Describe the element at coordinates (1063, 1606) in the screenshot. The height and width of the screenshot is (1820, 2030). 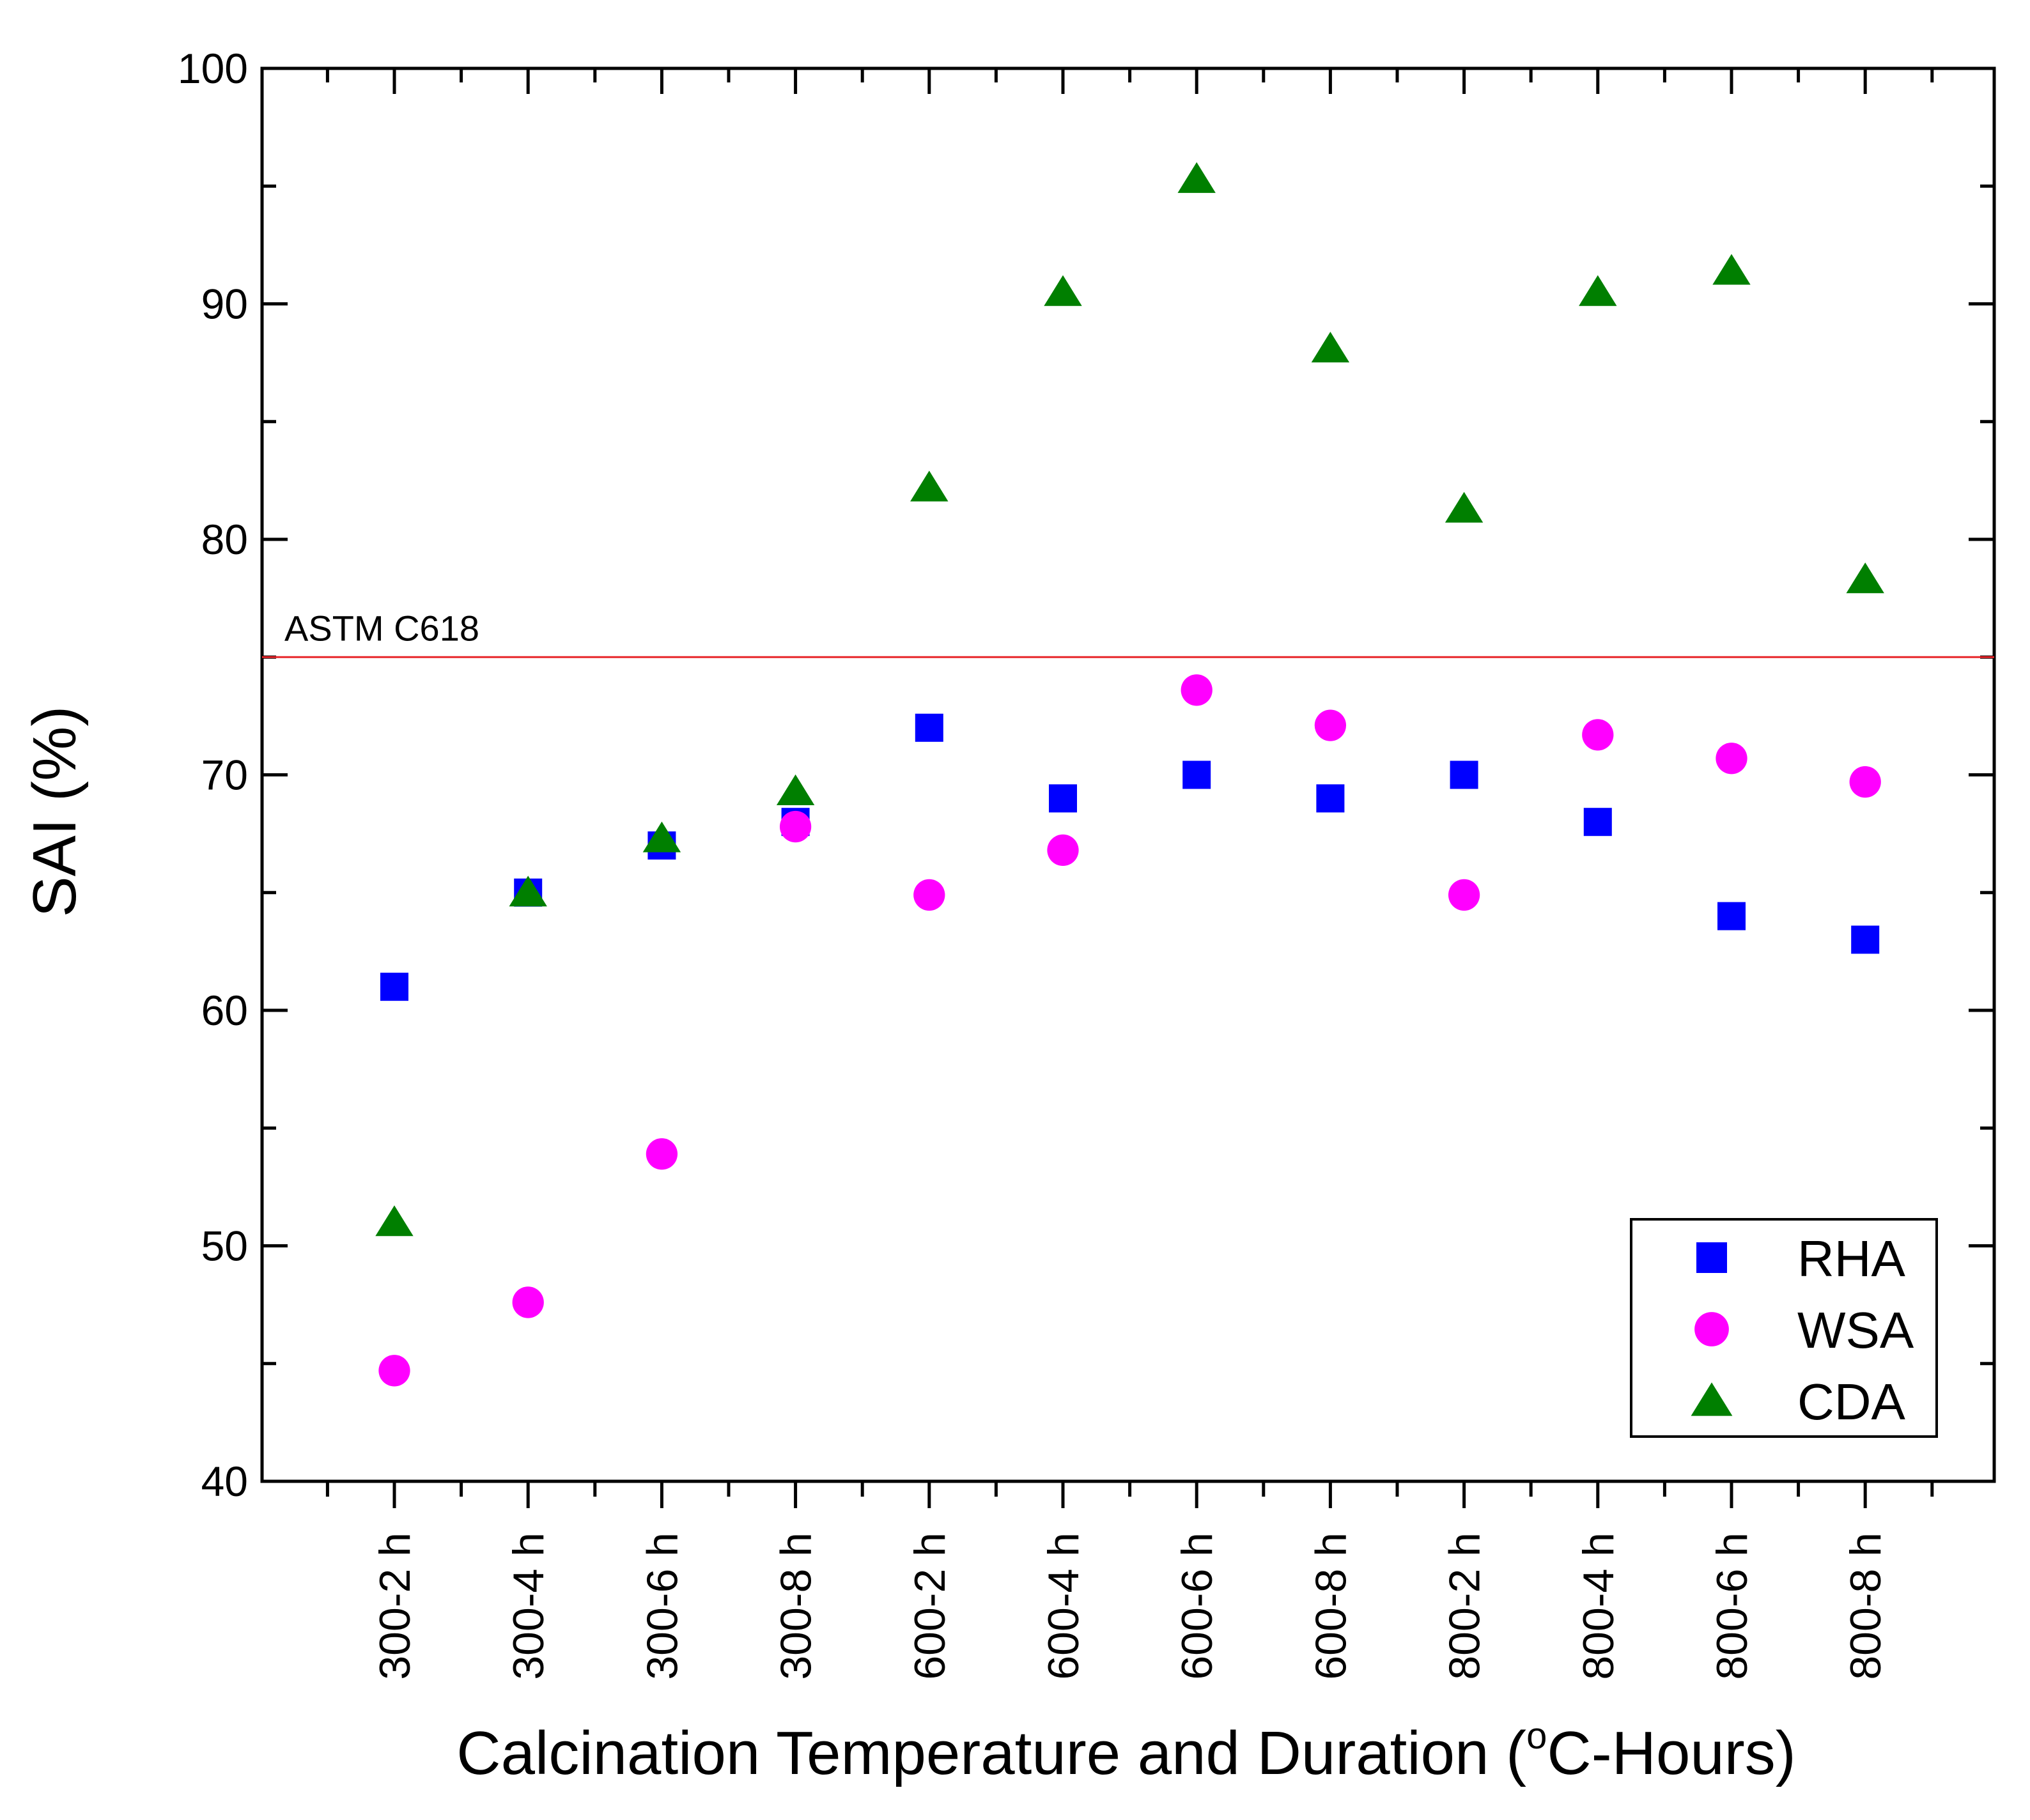
I see `x-tick-label: 600-4 h` at that location.